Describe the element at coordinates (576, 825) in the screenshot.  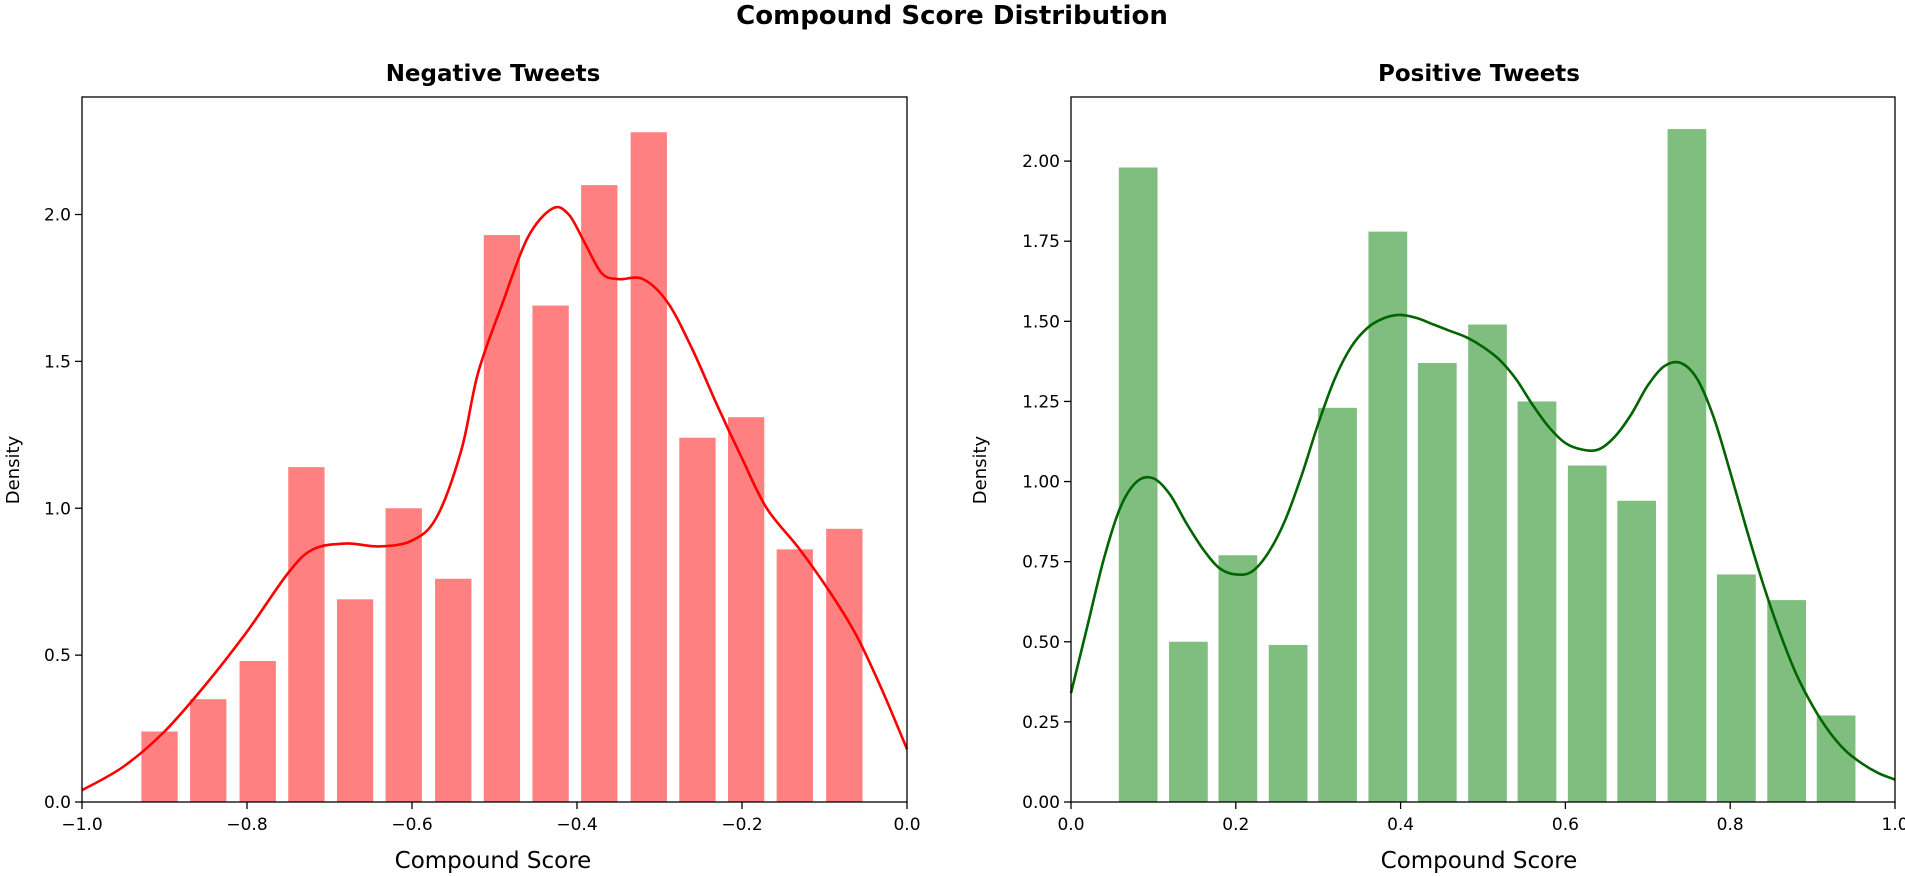
I see `x-tick-label: −0.4` at that location.